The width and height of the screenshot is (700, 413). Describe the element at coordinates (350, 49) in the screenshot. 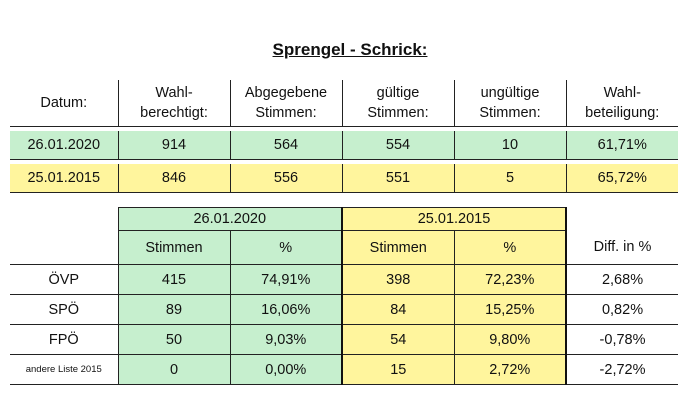

I see `page-title: Sprengel - Schrick:` at that location.